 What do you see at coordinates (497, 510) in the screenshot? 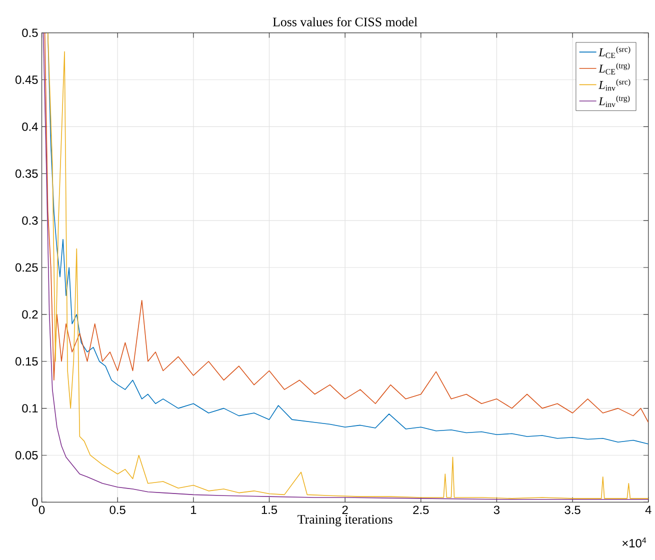
I see `x-tick-label: 3` at bounding box center [497, 510].